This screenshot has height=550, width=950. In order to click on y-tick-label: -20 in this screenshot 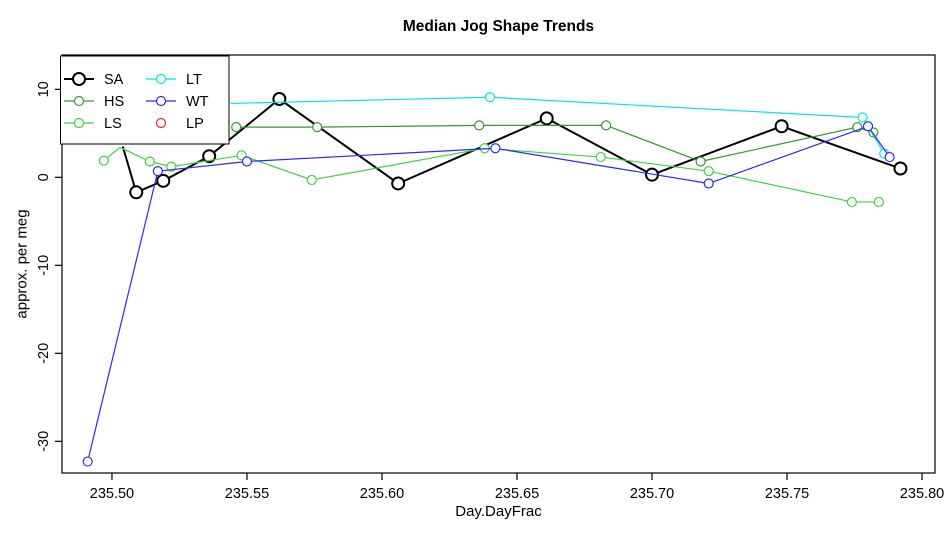, I will do `click(44, 353)`.